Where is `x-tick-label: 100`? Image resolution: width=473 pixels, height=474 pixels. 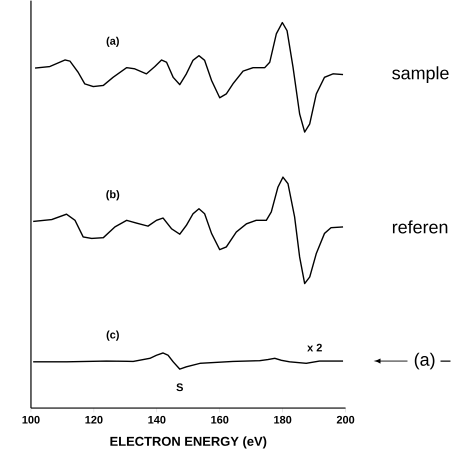 x-tick-label: 100 is located at coordinates (31, 420).